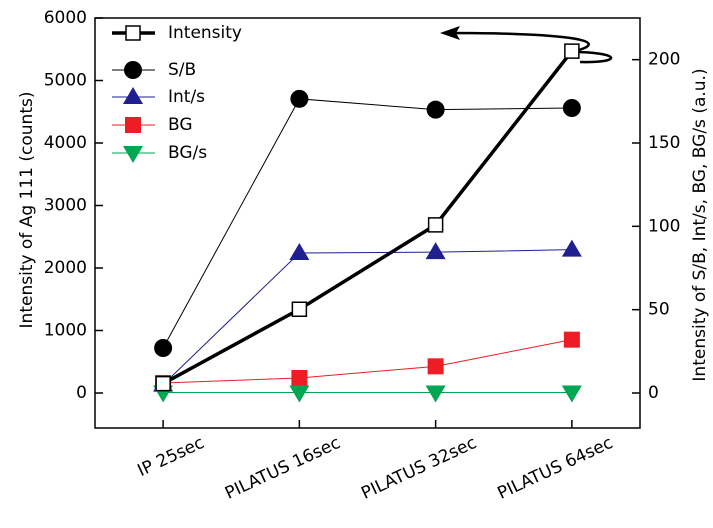  Describe the element at coordinates (65, 331) in the screenshot. I see `y-tick-label: 1000` at that location.